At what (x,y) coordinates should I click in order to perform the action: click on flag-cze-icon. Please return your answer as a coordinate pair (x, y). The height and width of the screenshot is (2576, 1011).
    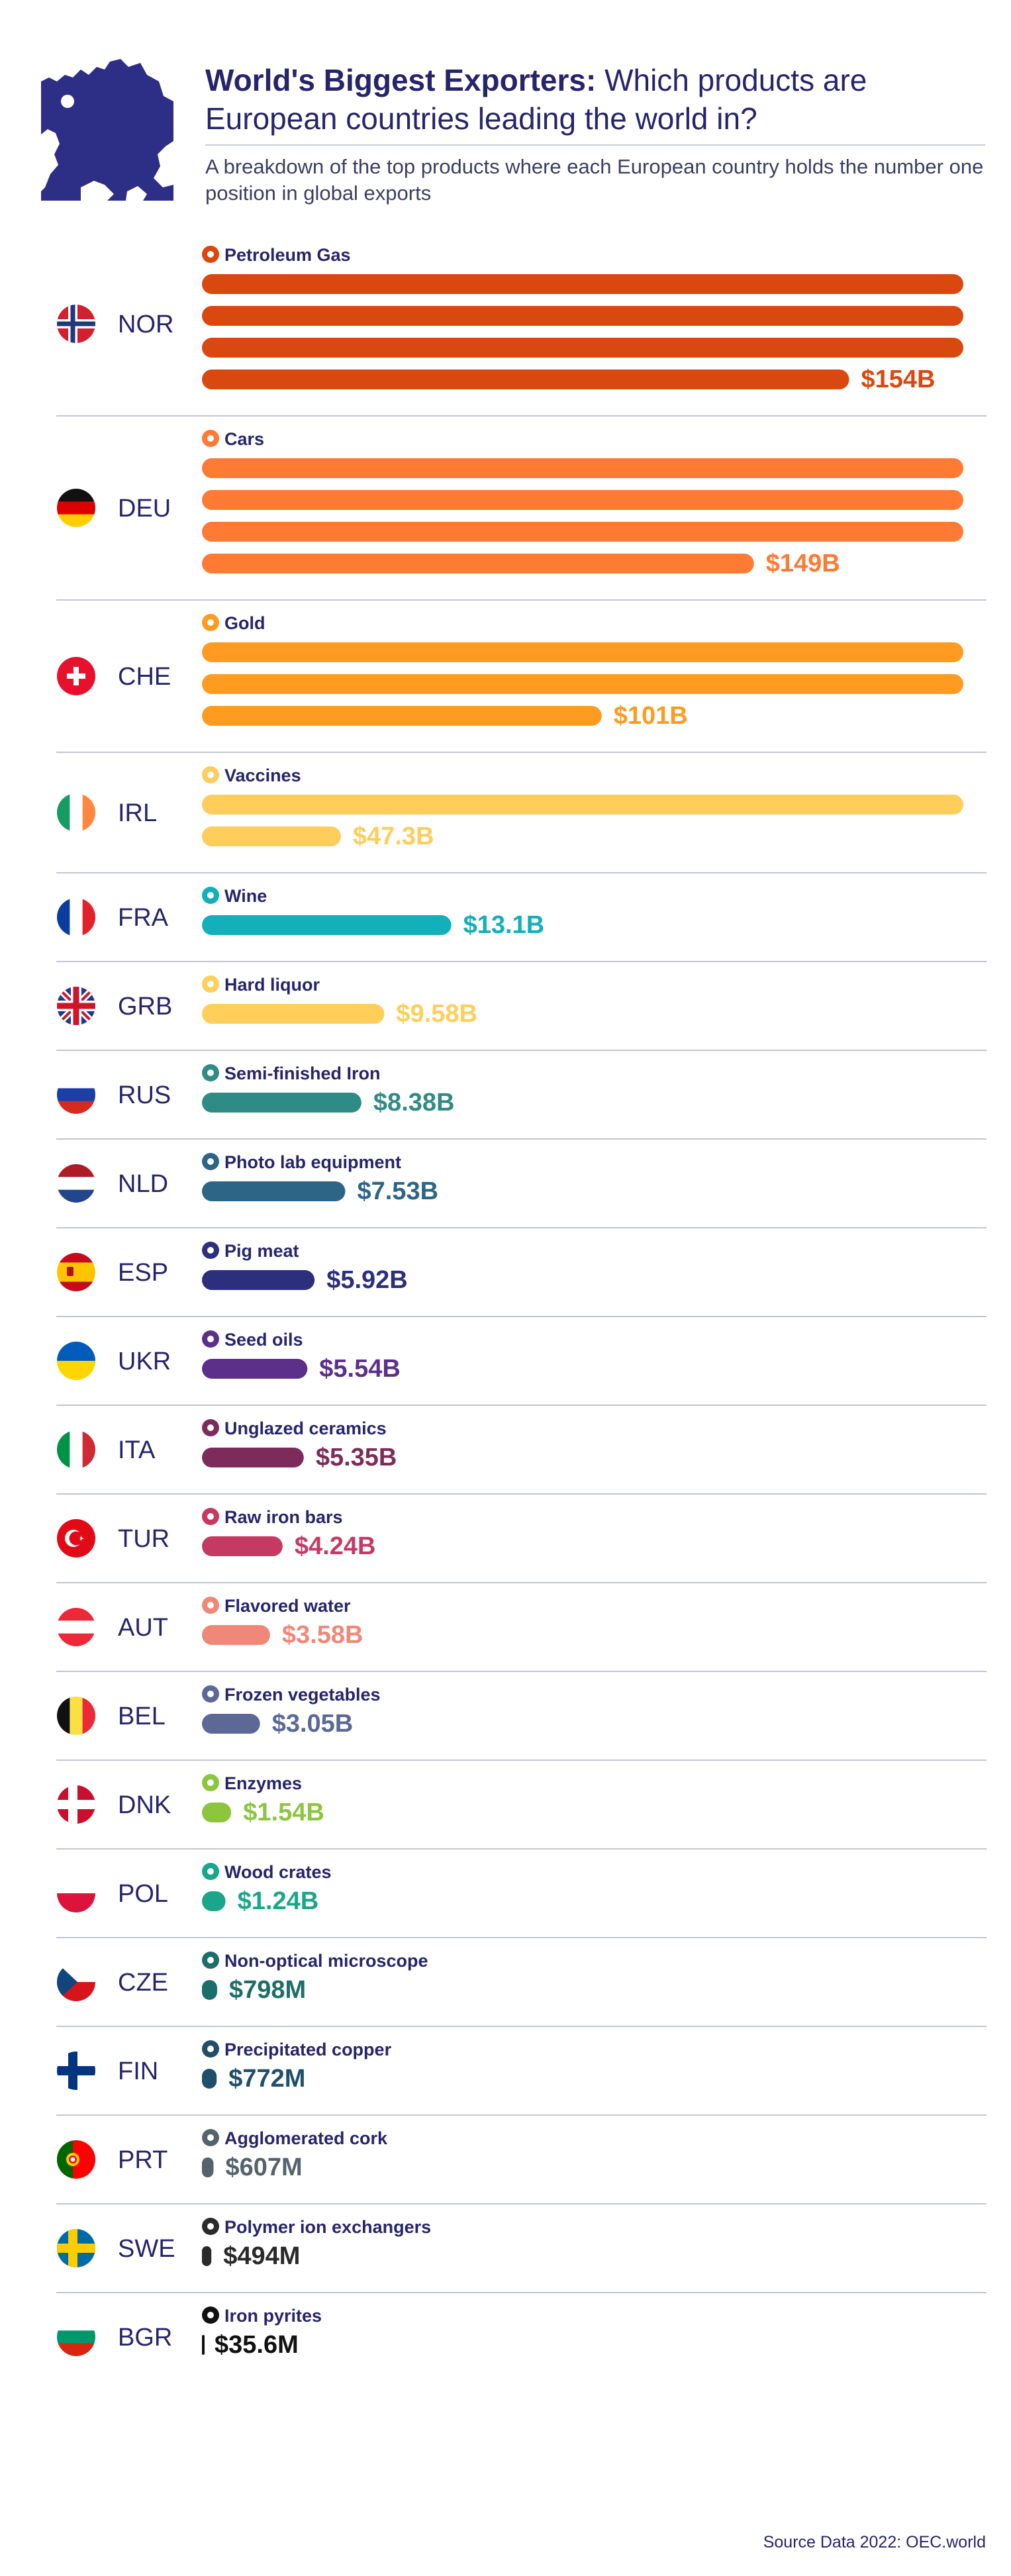
    Looking at the image, I should click on (76, 1982).